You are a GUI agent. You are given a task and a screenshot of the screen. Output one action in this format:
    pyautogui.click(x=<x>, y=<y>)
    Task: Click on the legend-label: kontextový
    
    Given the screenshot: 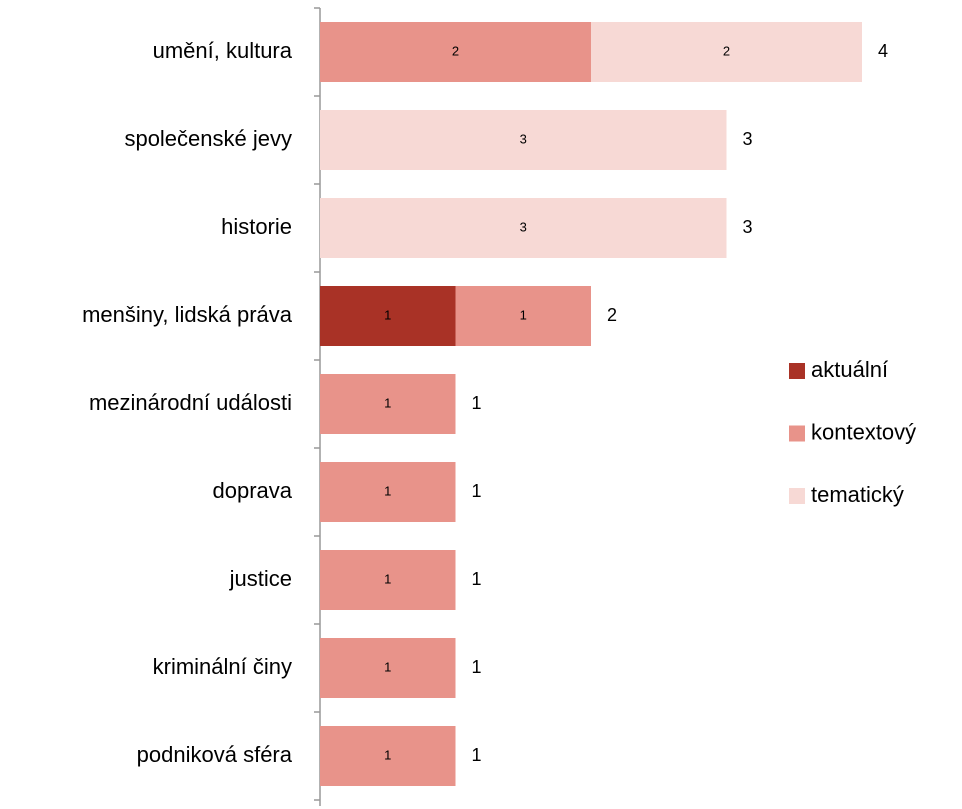 What is the action you would take?
    pyautogui.click(x=863, y=431)
    